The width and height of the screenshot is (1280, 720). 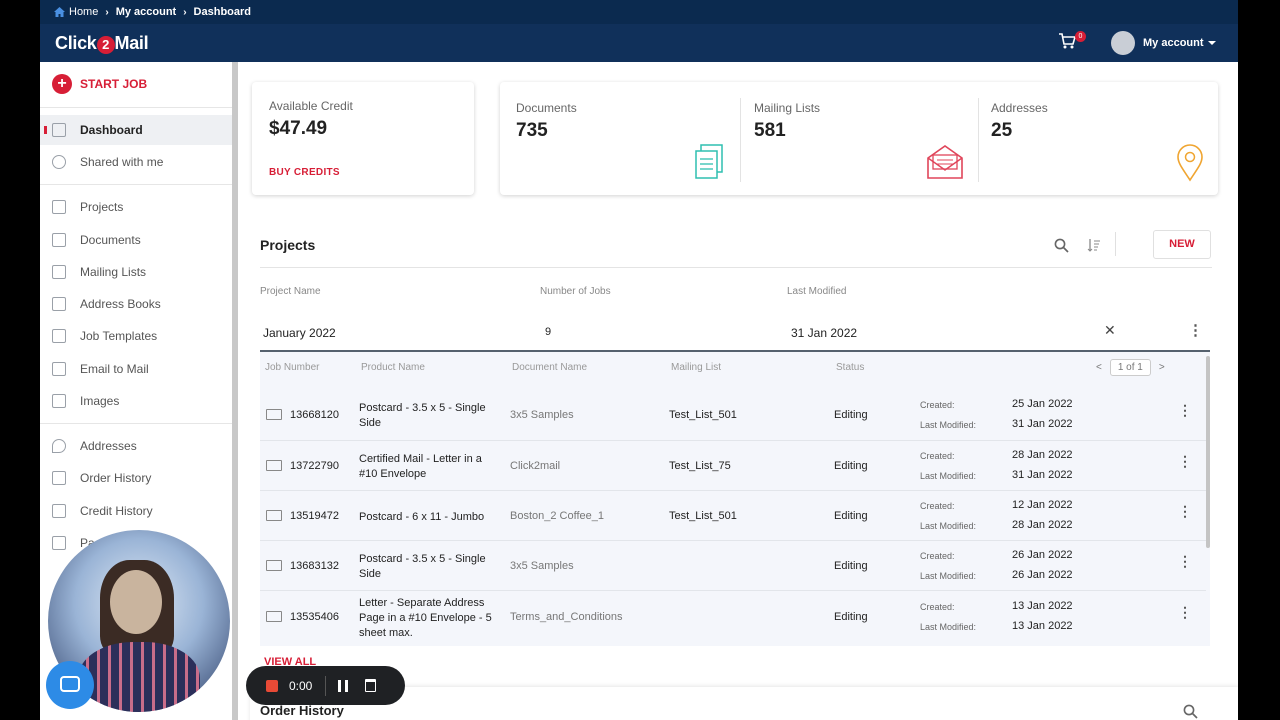 What do you see at coordinates (59, 369) in the screenshot?
I see `email-icon` at bounding box center [59, 369].